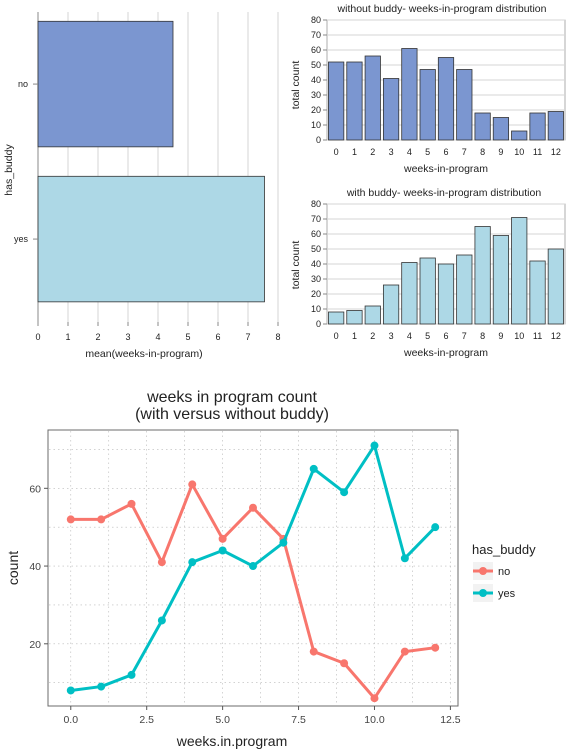 This screenshot has width=570, height=750. Describe the element at coordinates (507, 594) in the screenshot. I see `legend-label-yes: yes` at that location.